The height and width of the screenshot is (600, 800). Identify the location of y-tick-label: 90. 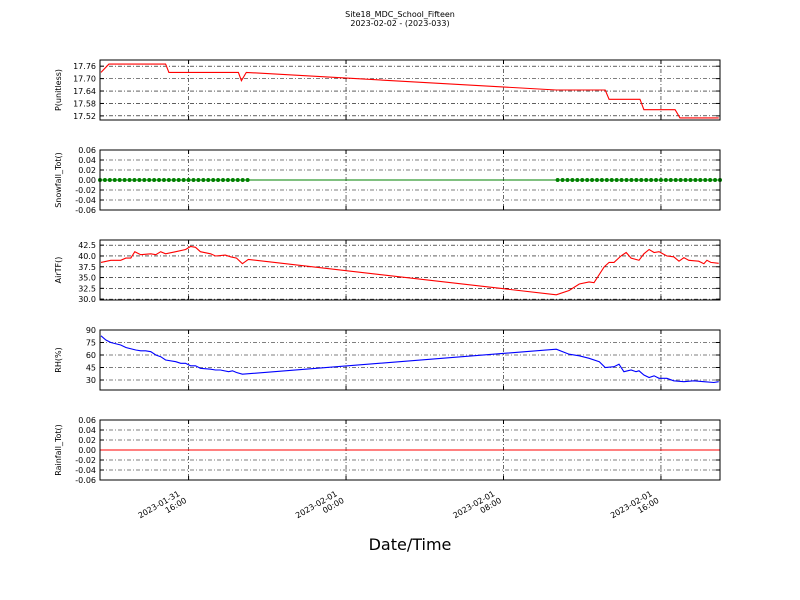
(91, 330).